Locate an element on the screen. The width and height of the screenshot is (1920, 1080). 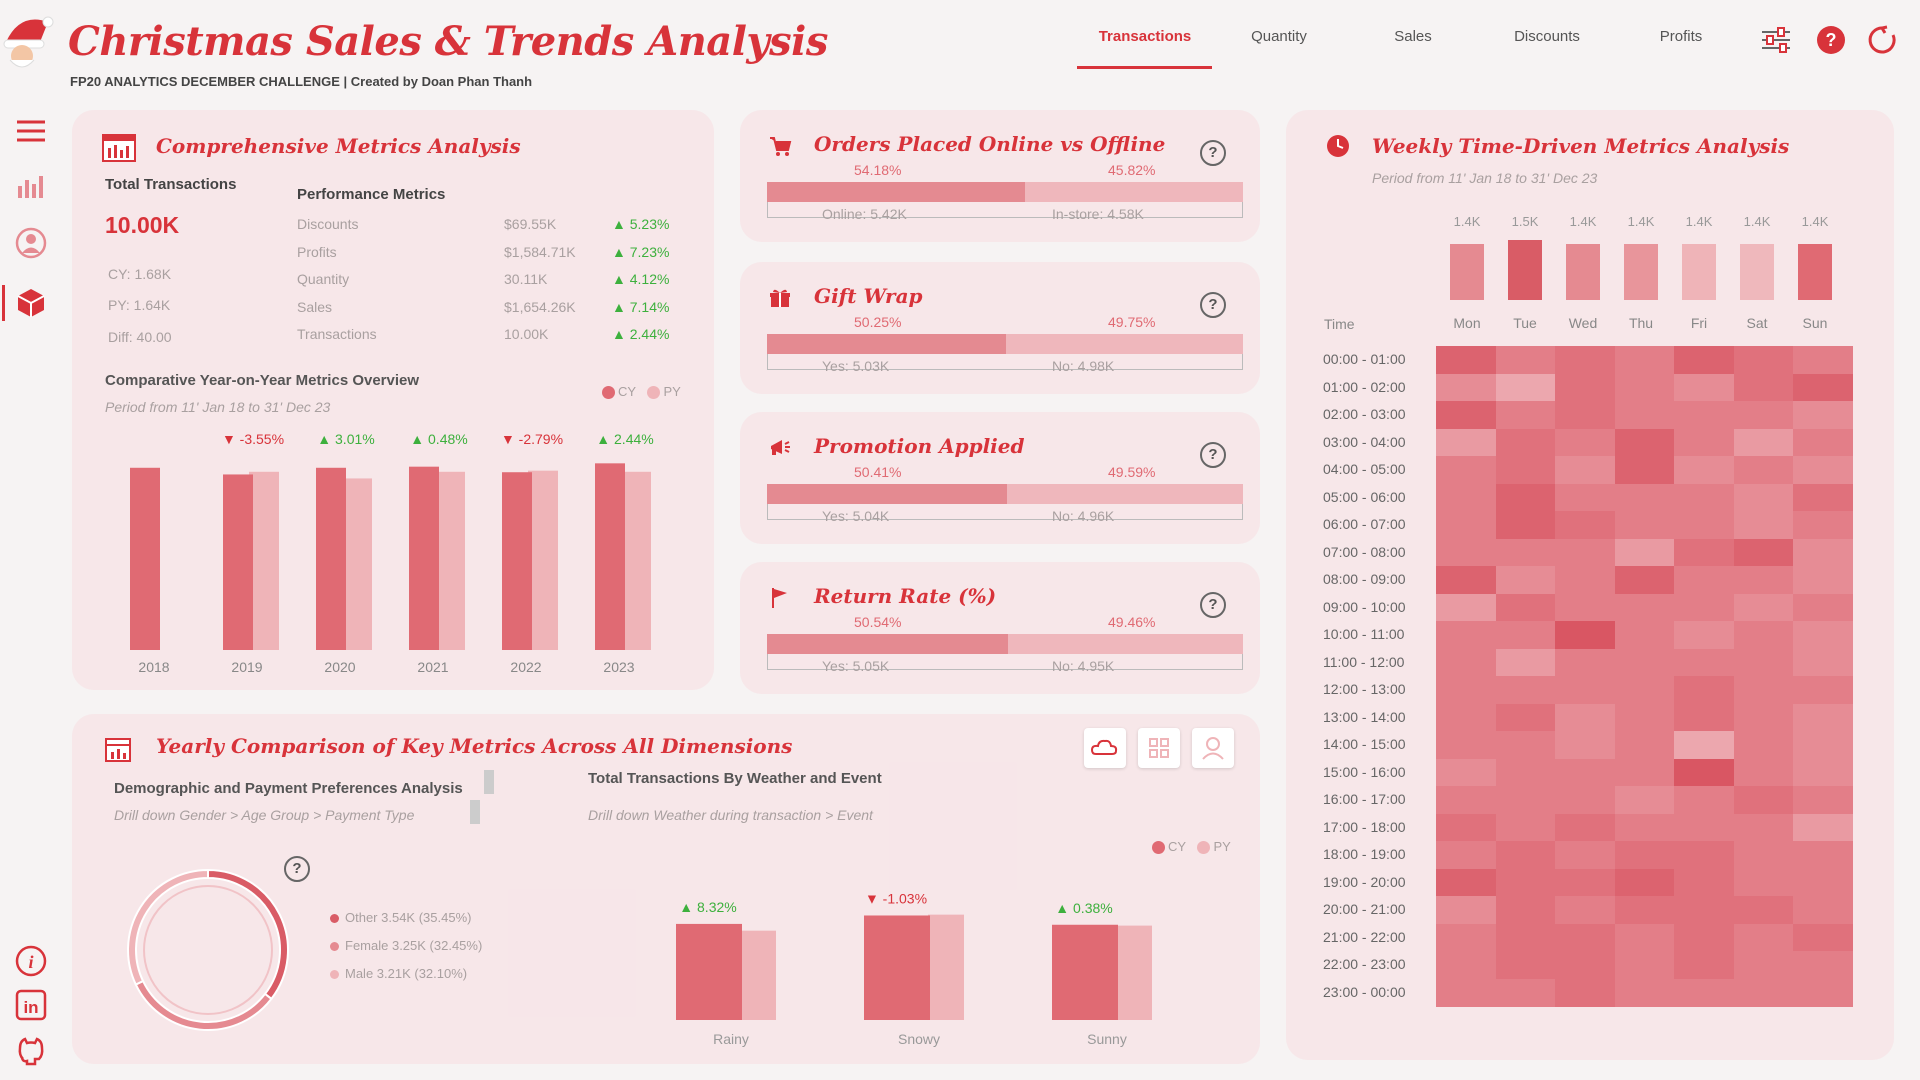
tab-discounts: Discounts is located at coordinates (1547, 36).